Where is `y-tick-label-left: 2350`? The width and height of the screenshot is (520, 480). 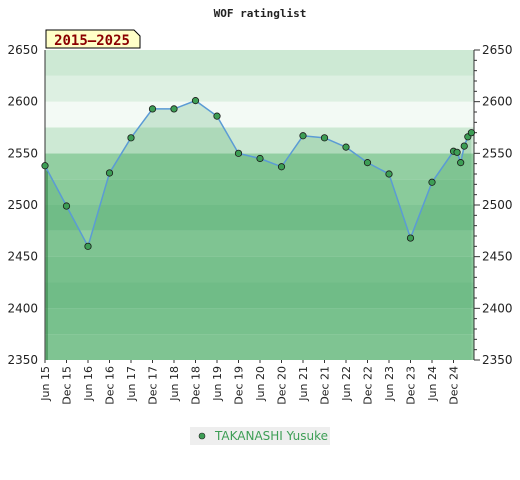 y-tick-label-left: 2350 is located at coordinates (22, 360).